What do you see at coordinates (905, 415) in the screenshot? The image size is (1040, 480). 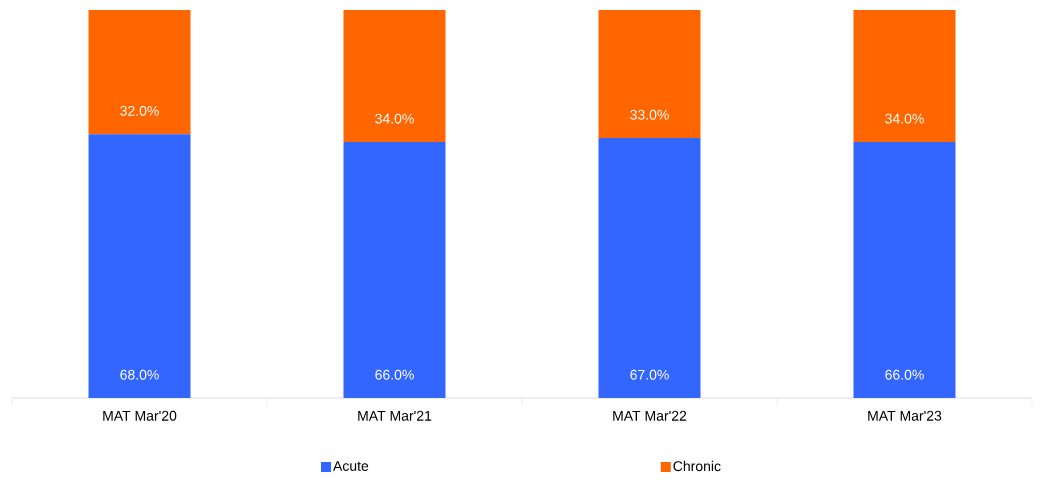 I see `x-tick-label: MAT Mar'23` at bounding box center [905, 415].